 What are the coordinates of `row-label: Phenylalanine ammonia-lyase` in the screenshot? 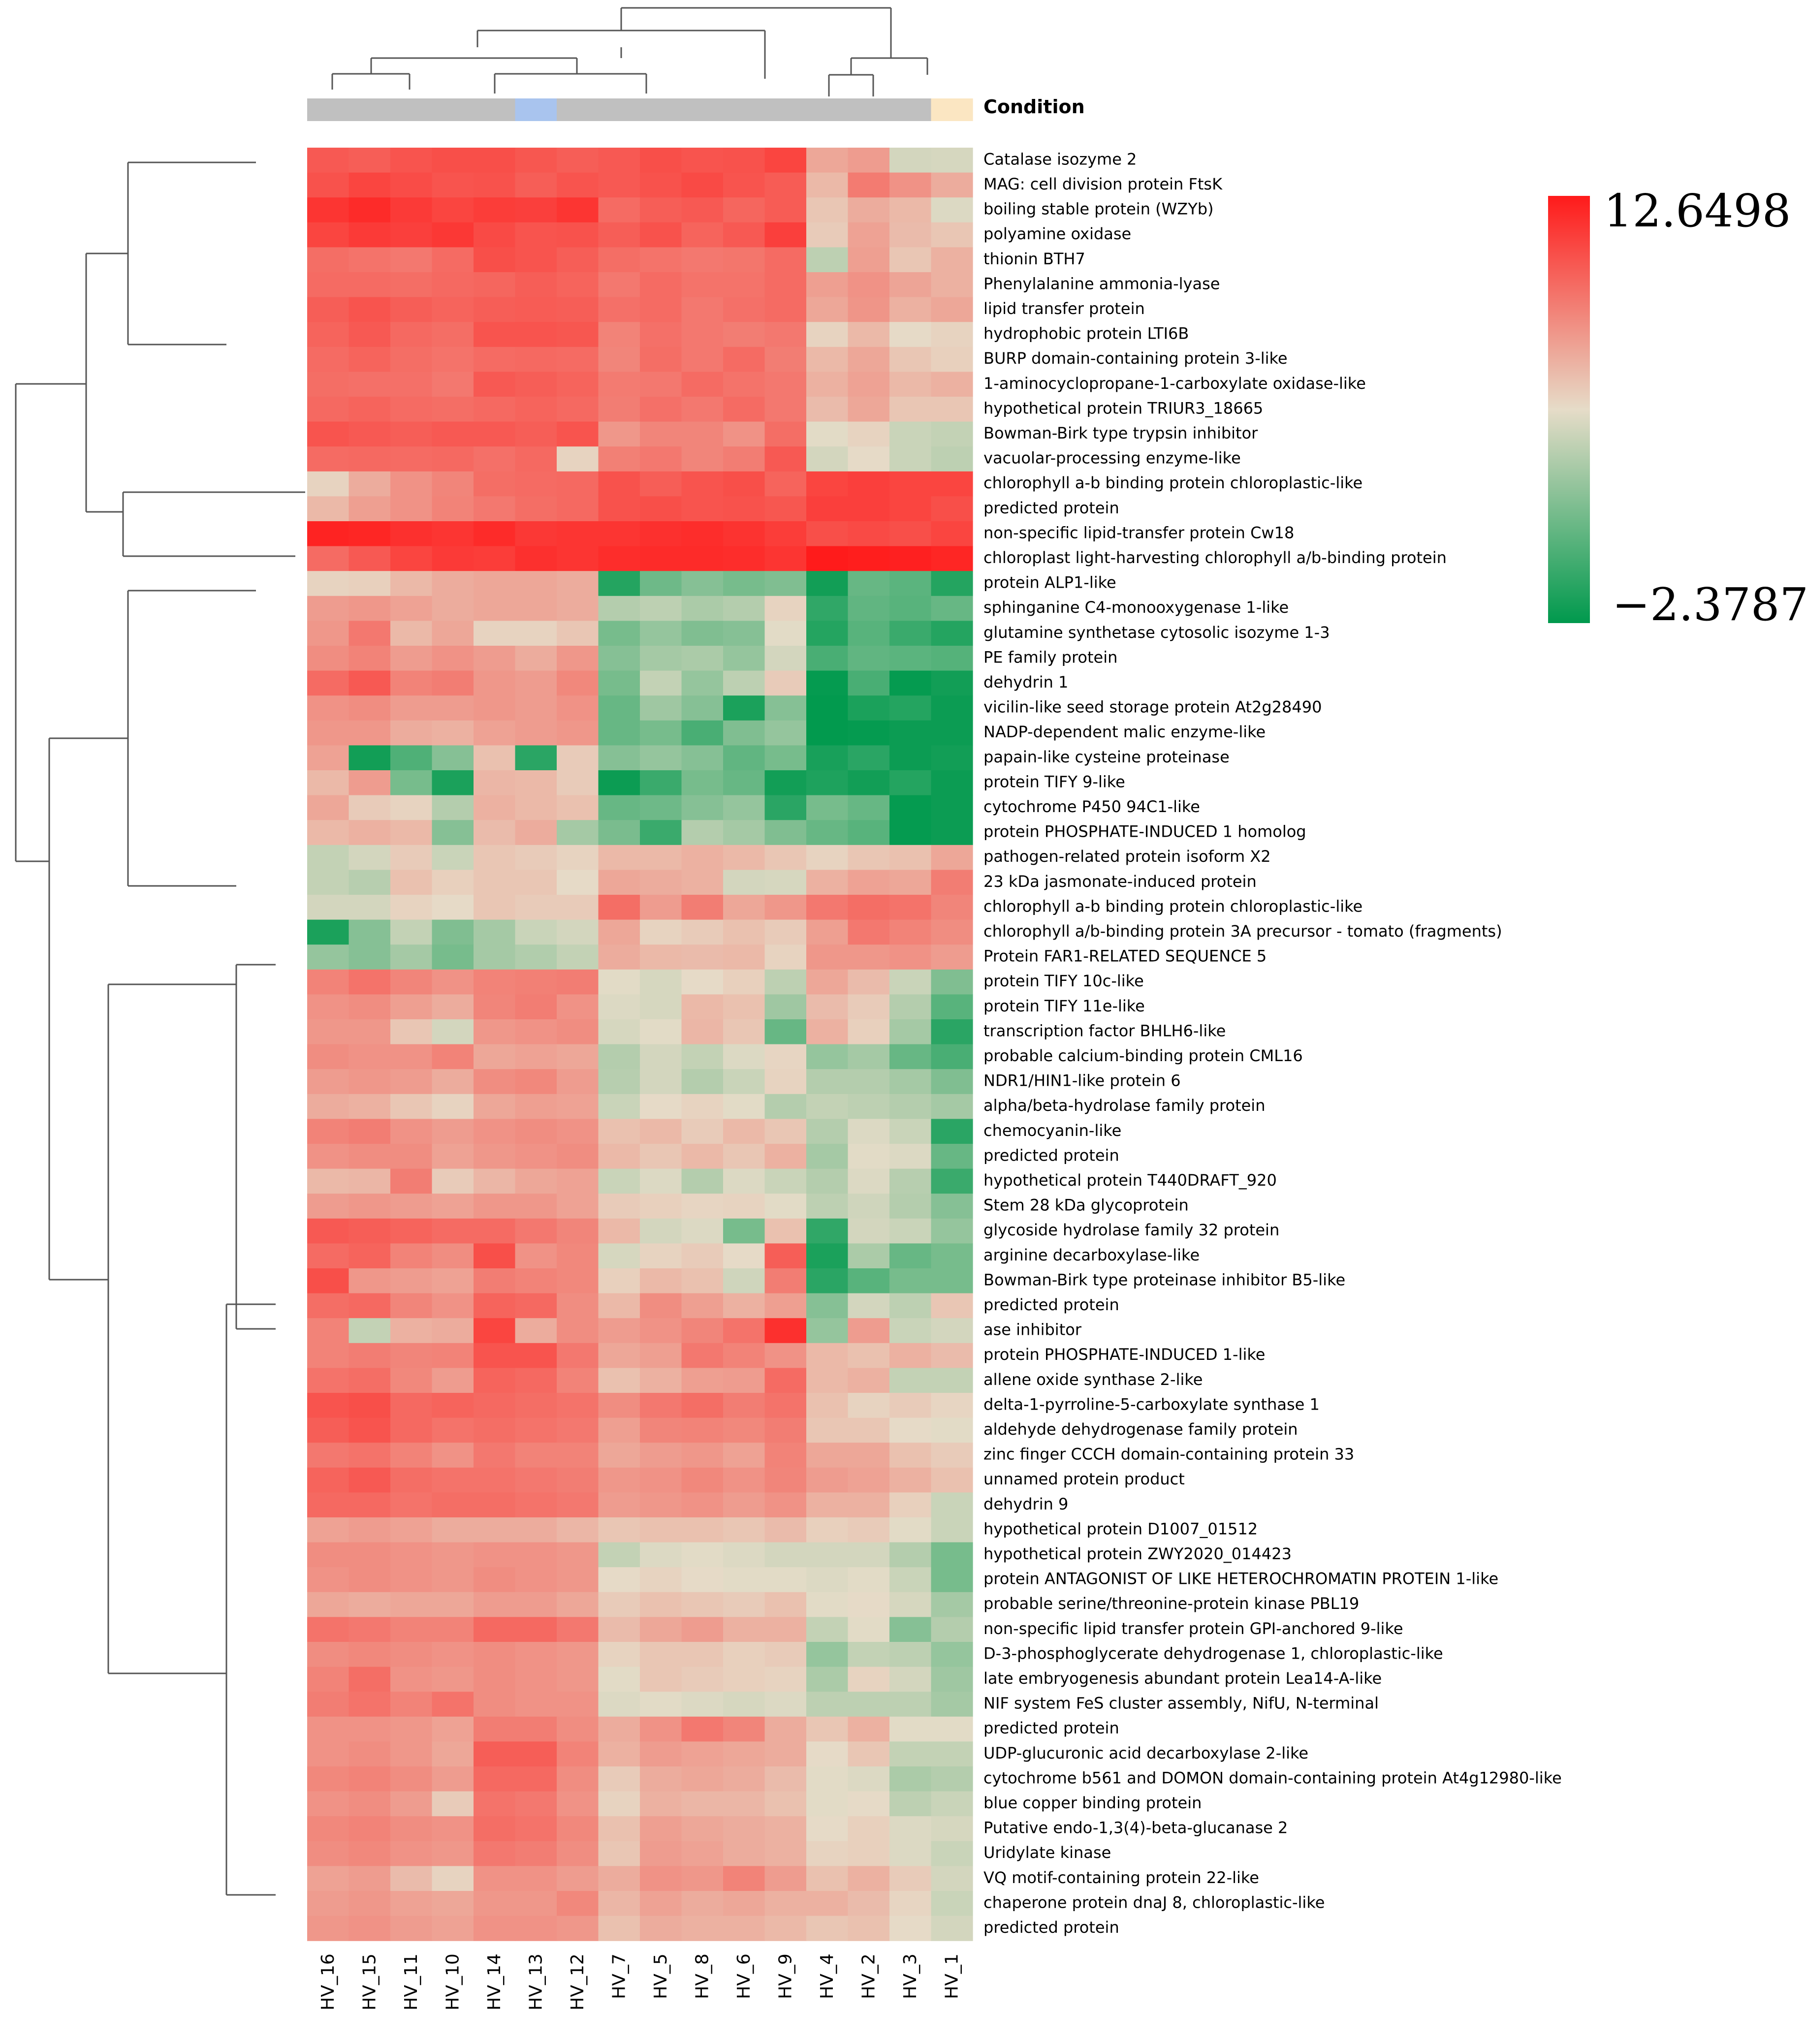 It's located at (1101, 283).